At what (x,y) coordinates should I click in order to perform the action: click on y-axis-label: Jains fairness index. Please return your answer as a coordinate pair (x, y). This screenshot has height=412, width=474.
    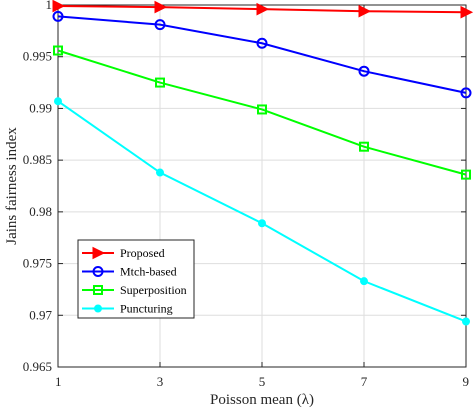
    Looking at the image, I should click on (12, 186).